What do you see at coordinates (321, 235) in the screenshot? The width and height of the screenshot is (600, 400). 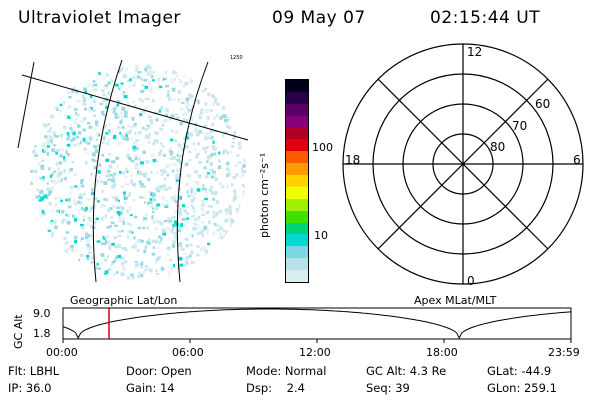 I see `colorbar-tick-10: 10` at bounding box center [321, 235].